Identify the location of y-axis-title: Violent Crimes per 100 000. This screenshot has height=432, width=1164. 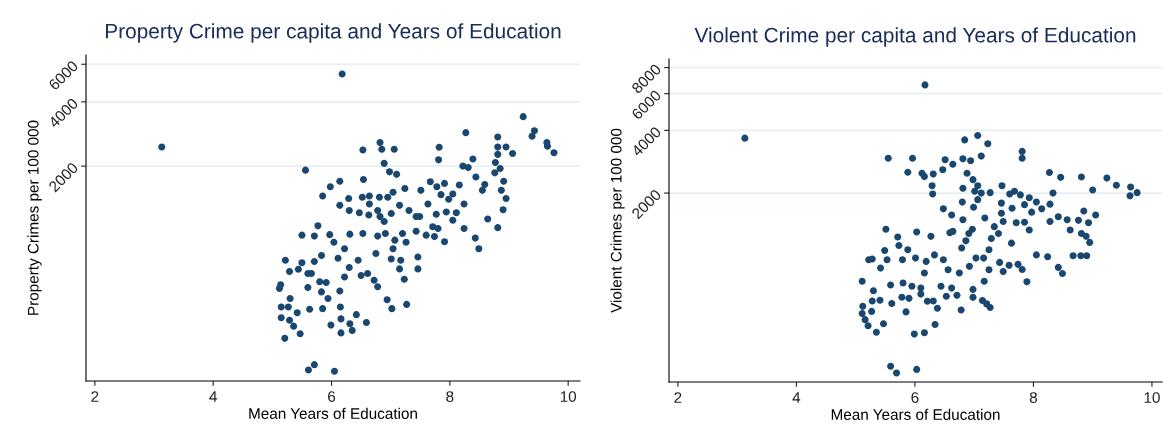
(617, 220).